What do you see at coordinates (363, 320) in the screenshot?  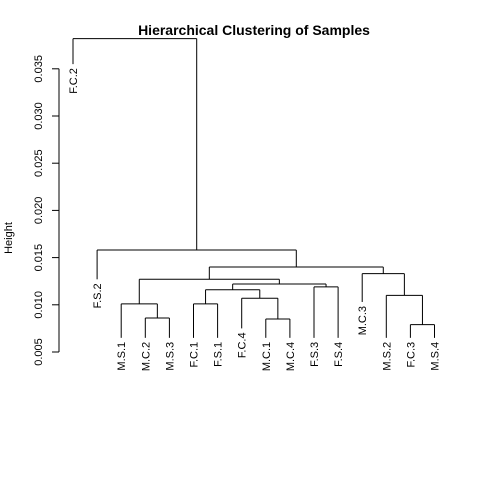 I see `leaf-label: M.C.3` at bounding box center [363, 320].